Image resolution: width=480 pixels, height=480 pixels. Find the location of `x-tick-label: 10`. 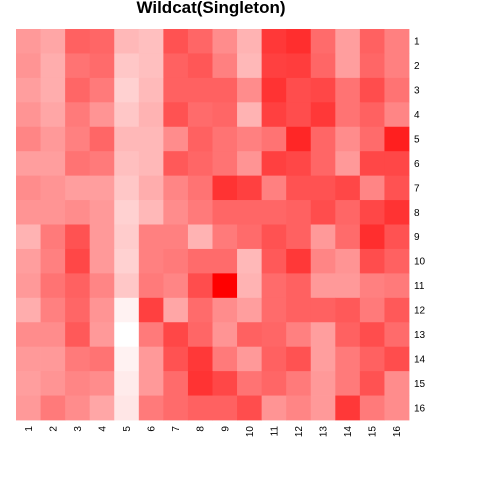

x-tick-label: 10 is located at coordinates (250, 432).